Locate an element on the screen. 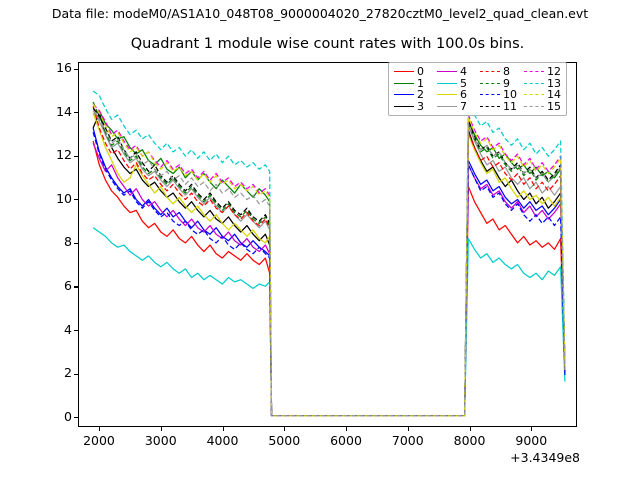 This screenshot has height=480, width=640. legend-label-8: 8 is located at coordinates (506, 72).